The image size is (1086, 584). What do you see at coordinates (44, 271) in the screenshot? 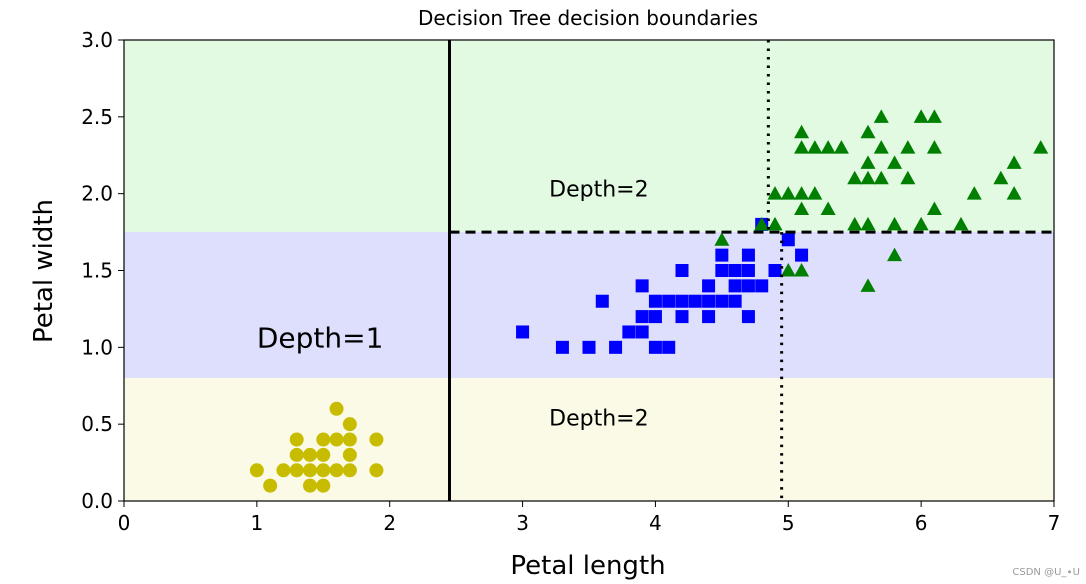
I see `y-axis-label: Petal width` at bounding box center [44, 271].